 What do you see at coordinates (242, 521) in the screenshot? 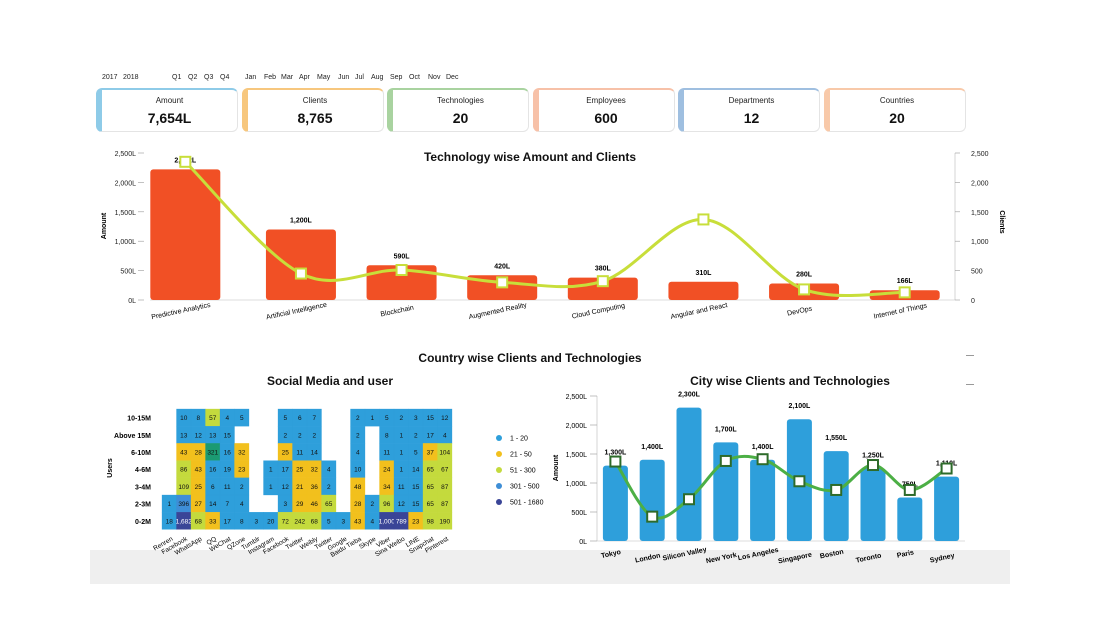
I see `heatmap-cell-value: 8` at bounding box center [242, 521].